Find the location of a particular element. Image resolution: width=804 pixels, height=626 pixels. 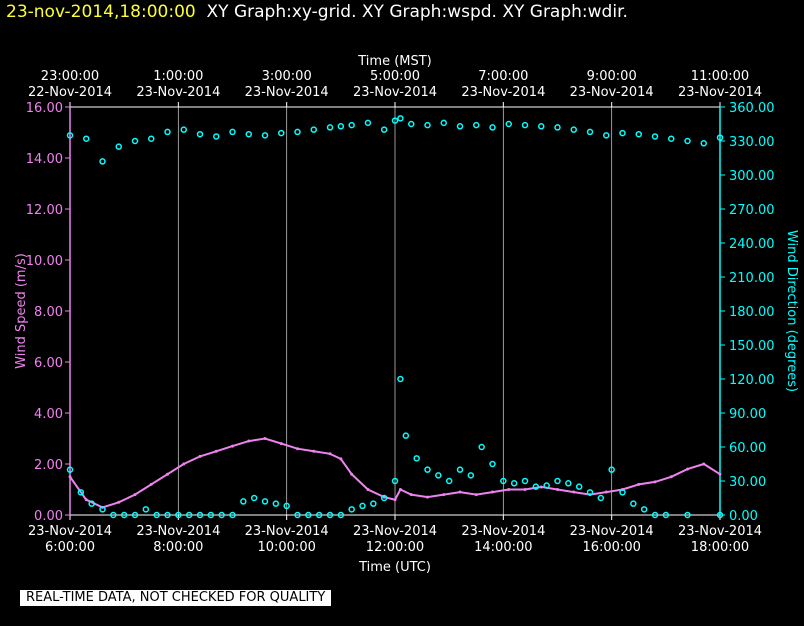

y-left-tick-label: 8.00 is located at coordinates (48, 312).